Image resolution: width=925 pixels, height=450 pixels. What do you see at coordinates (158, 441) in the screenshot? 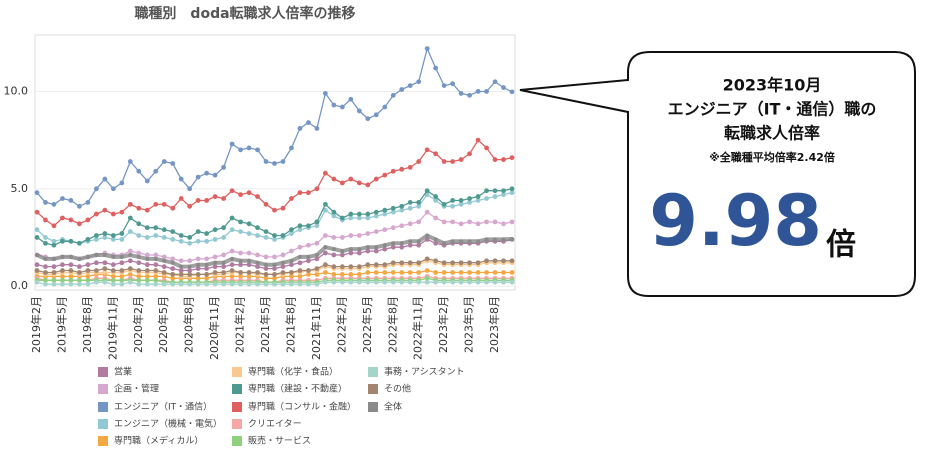
I see `legend-label: 専門職（メディカル）` at bounding box center [158, 441].